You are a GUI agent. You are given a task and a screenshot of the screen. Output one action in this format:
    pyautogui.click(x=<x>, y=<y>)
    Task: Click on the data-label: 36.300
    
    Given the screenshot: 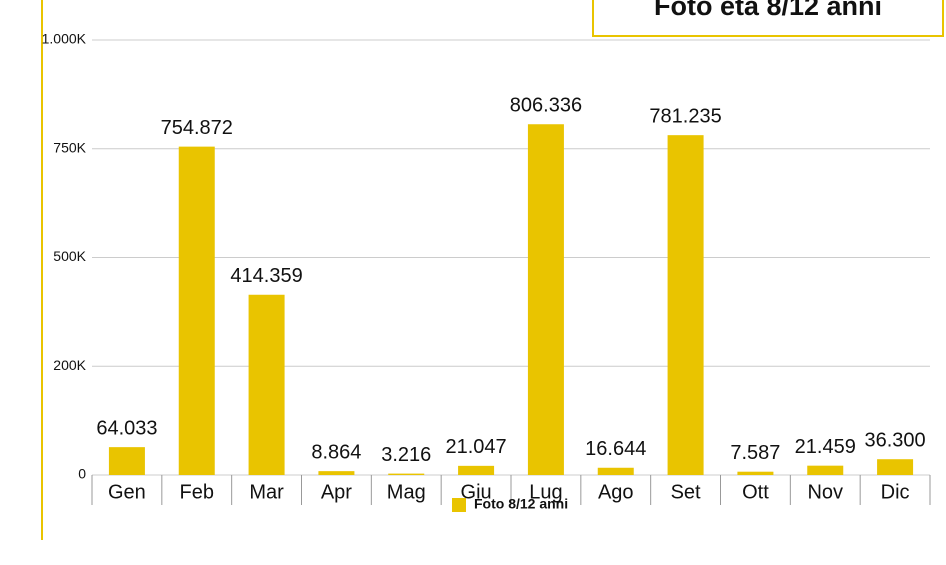 What is the action you would take?
    pyautogui.click(x=894, y=440)
    